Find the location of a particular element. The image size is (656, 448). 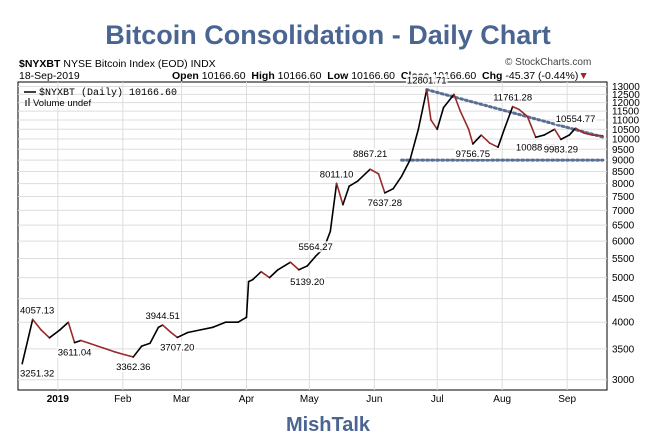

x-tick-label: Aug is located at coordinates (502, 399).